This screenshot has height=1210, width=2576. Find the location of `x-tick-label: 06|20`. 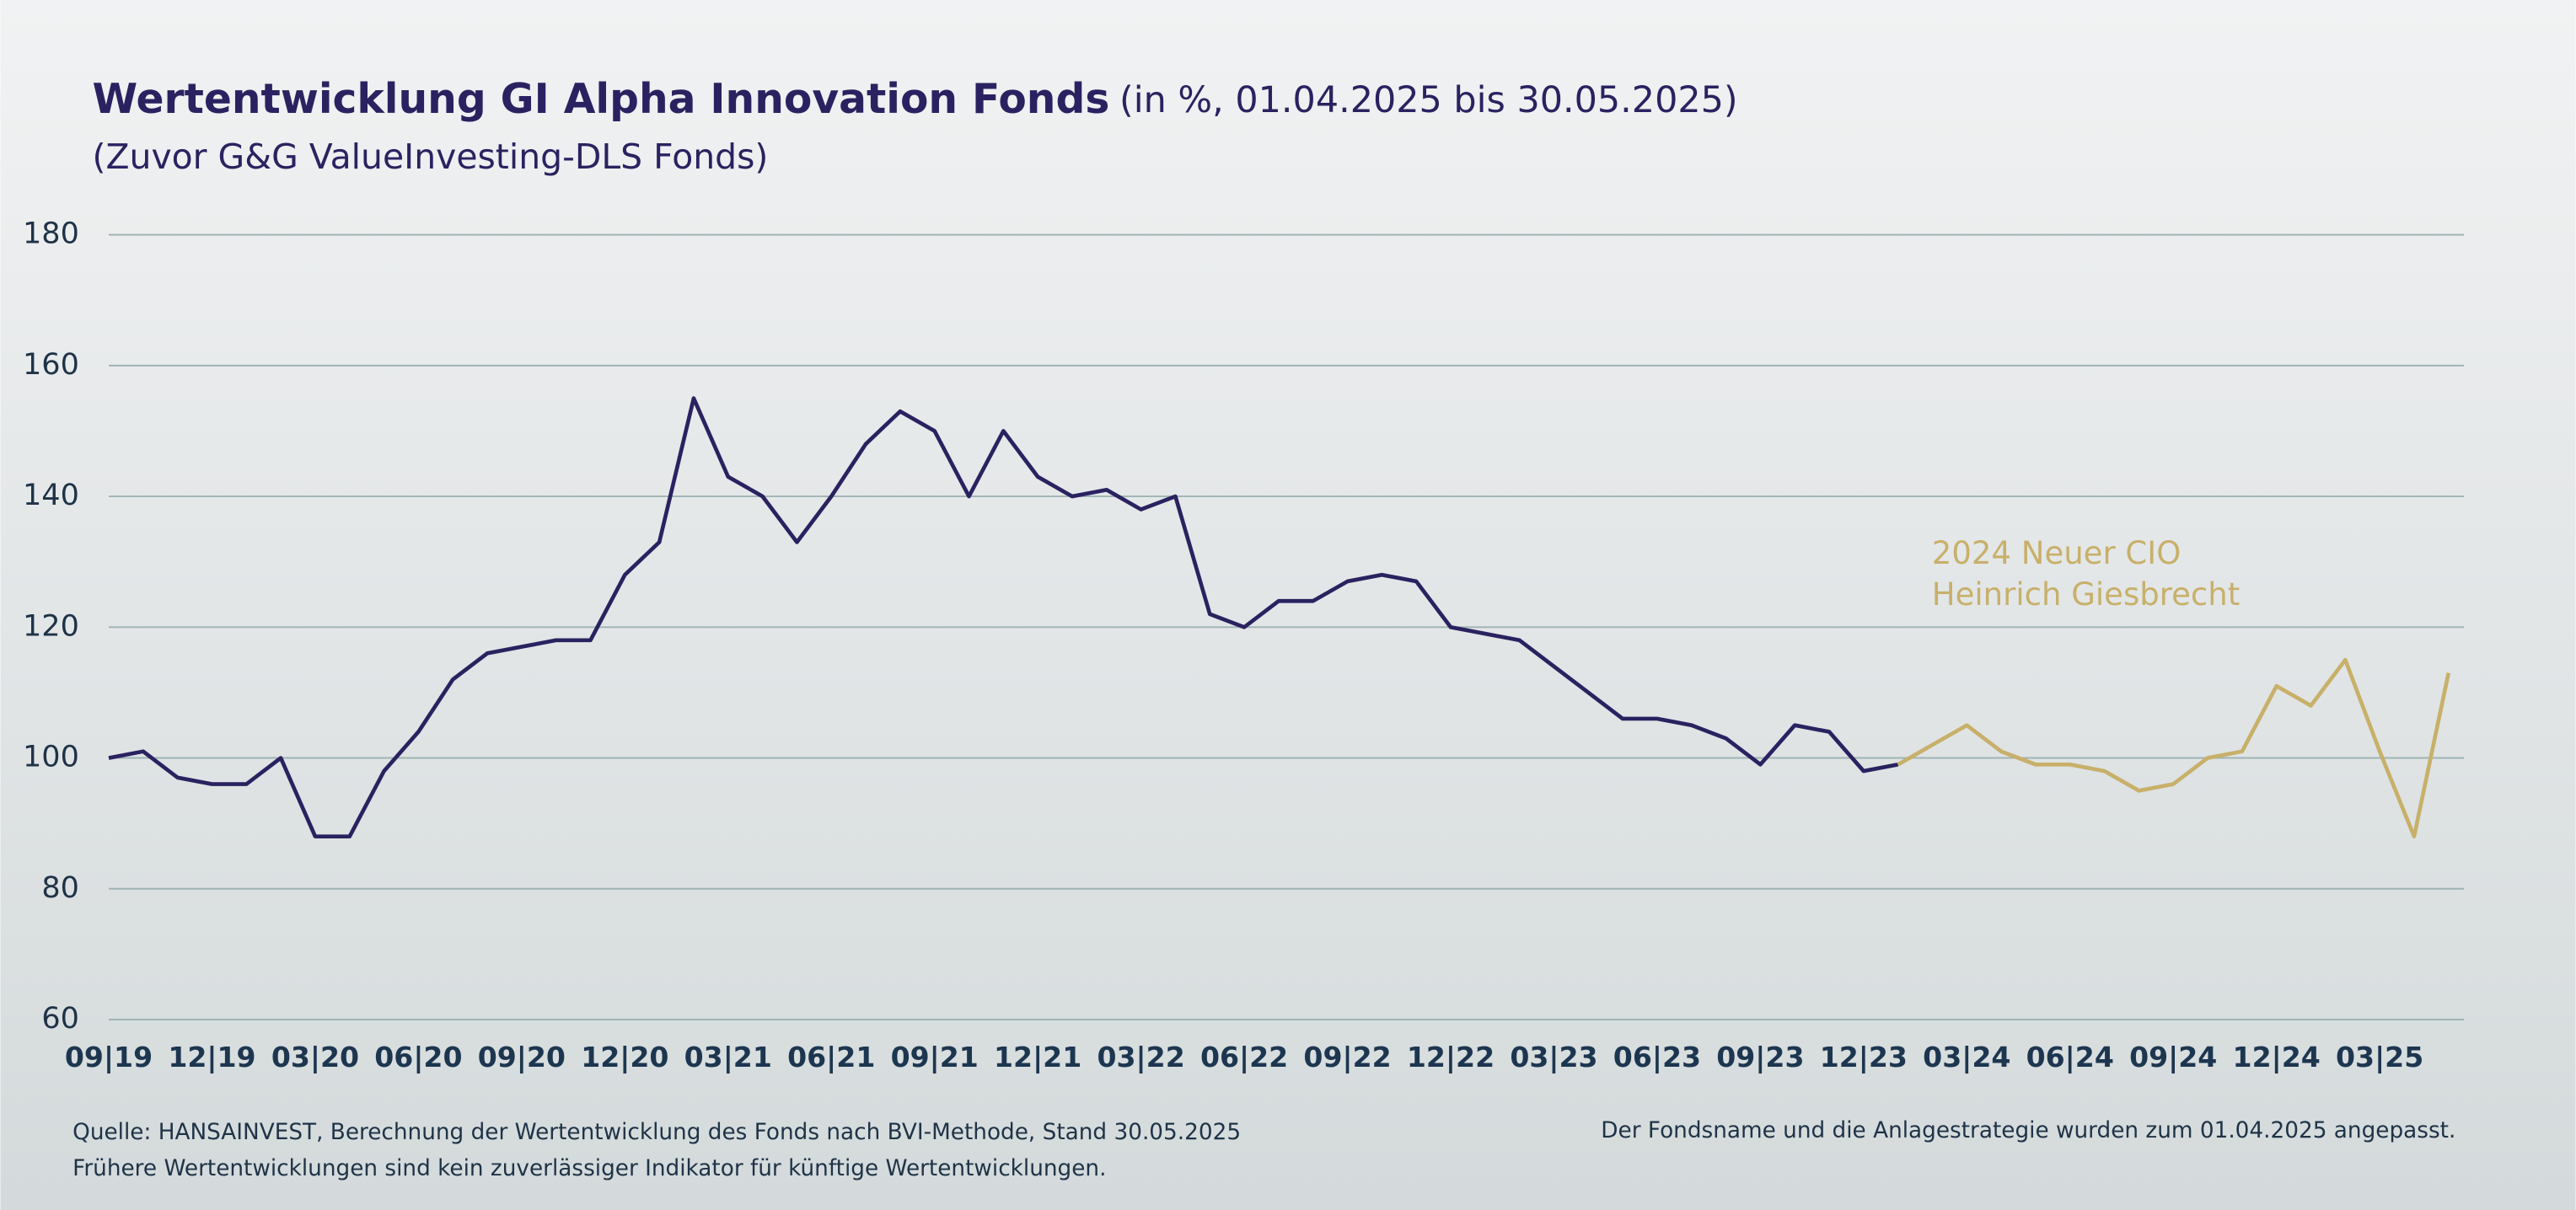

x-tick-label: 06|20 is located at coordinates (418, 1057).